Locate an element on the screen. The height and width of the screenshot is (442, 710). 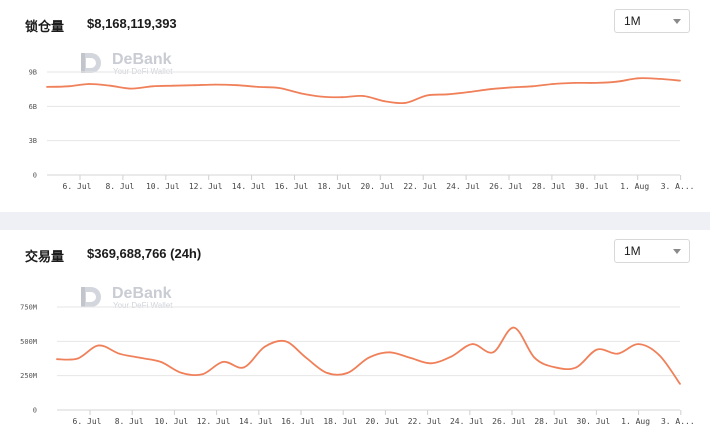
y-tick-label: 6B is located at coordinates (33, 107).